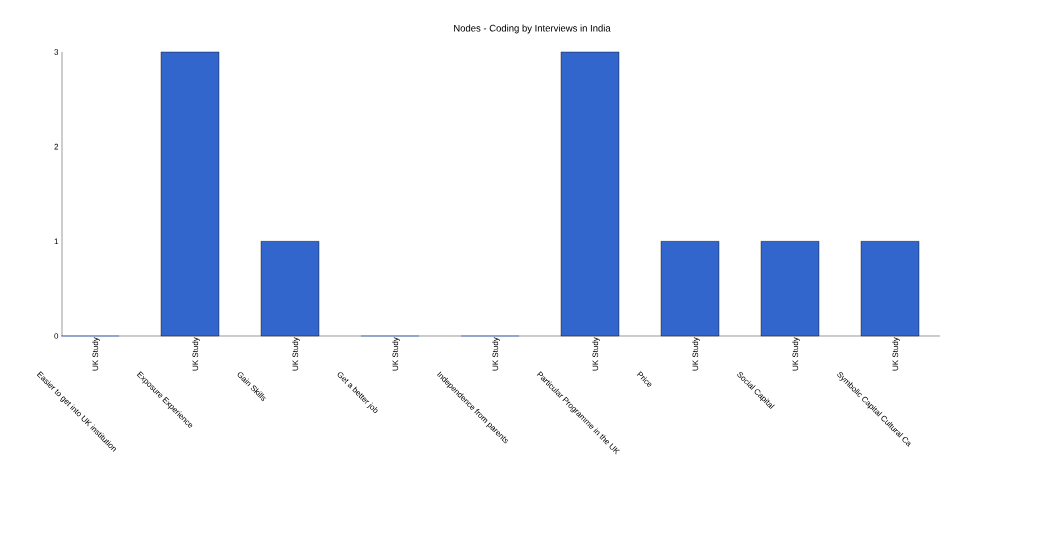 This screenshot has width=1051, height=535. What do you see at coordinates (56, 146) in the screenshot?
I see `y-tick-label: 2` at bounding box center [56, 146].